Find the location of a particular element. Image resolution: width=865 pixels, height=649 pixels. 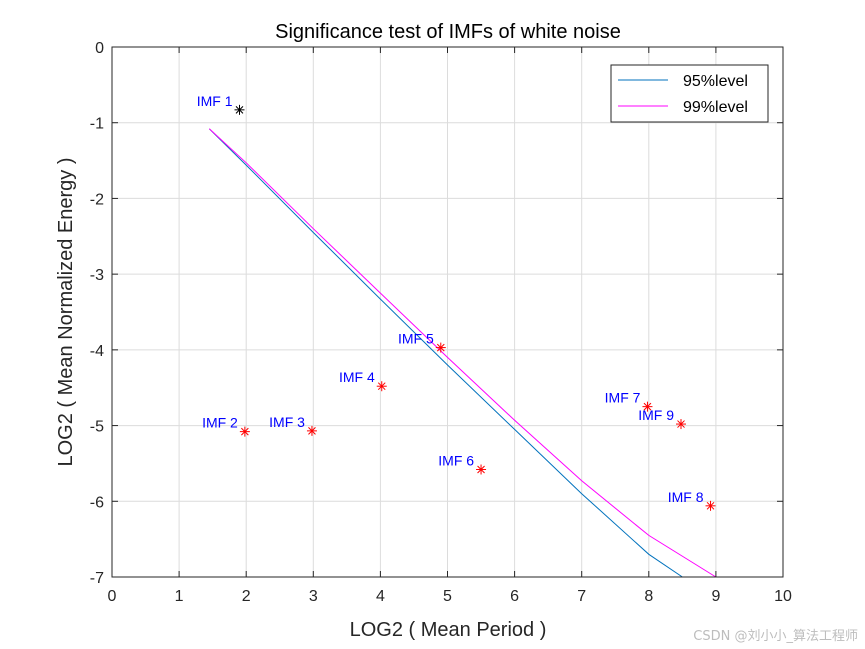

y-tick-label: -1 is located at coordinates (97, 124).